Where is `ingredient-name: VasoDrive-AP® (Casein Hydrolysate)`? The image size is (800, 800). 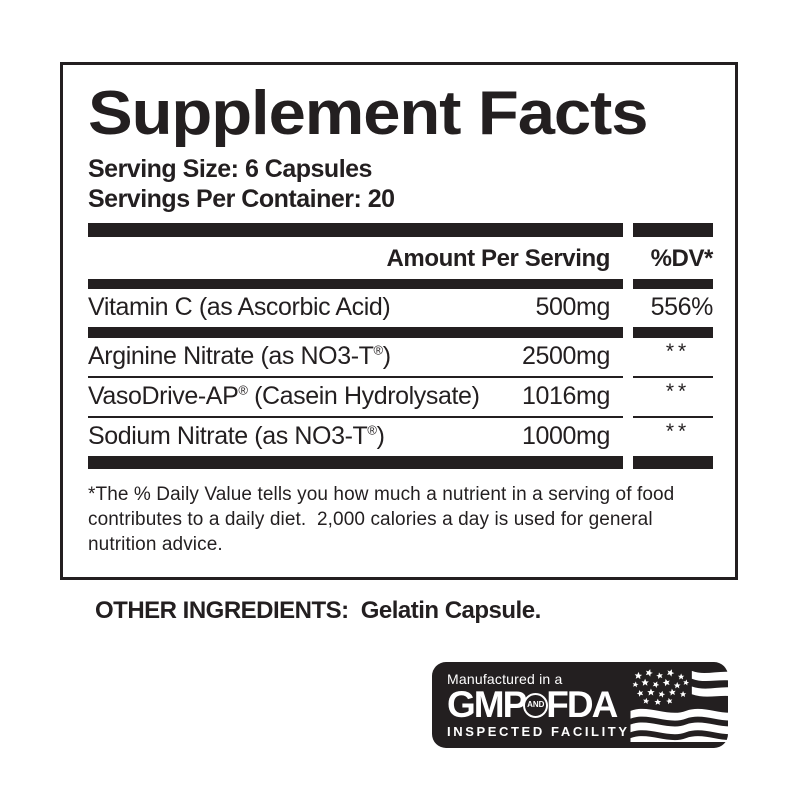 ingredient-name: VasoDrive-AP® (Casein Hydrolysate) is located at coordinates (284, 396).